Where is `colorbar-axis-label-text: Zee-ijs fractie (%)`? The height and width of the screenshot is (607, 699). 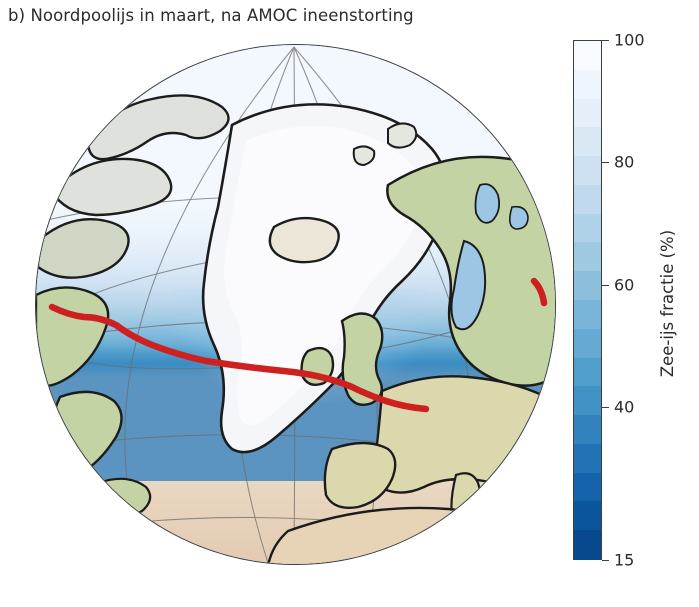 colorbar-axis-label-text: Zee-ijs fractie (%) is located at coordinates (668, 303).